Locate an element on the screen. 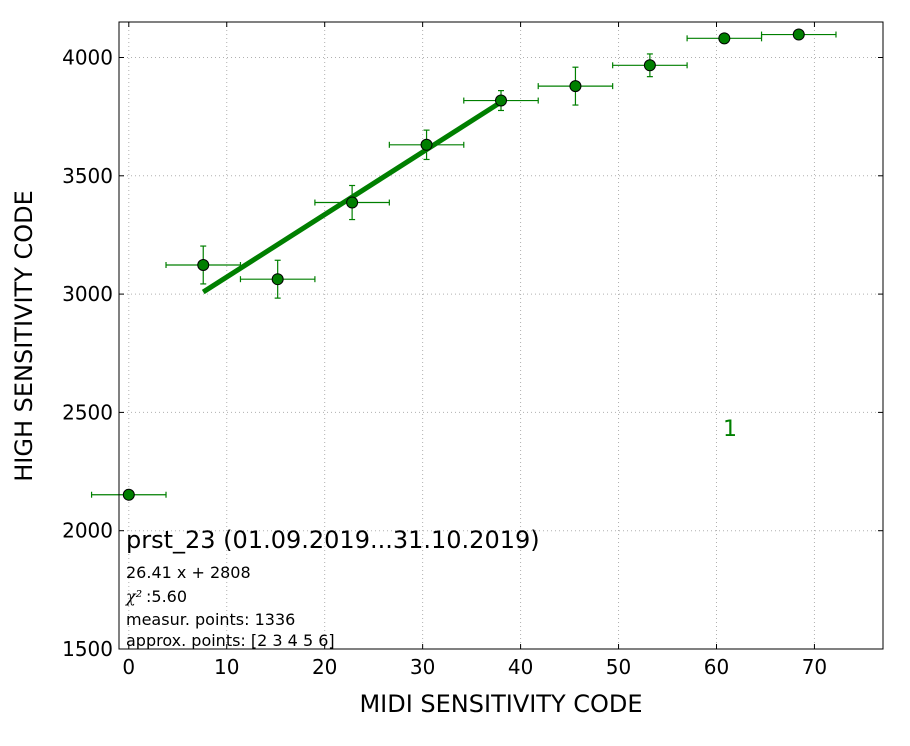  y-tick-label: 2500 is located at coordinates (87, 412).